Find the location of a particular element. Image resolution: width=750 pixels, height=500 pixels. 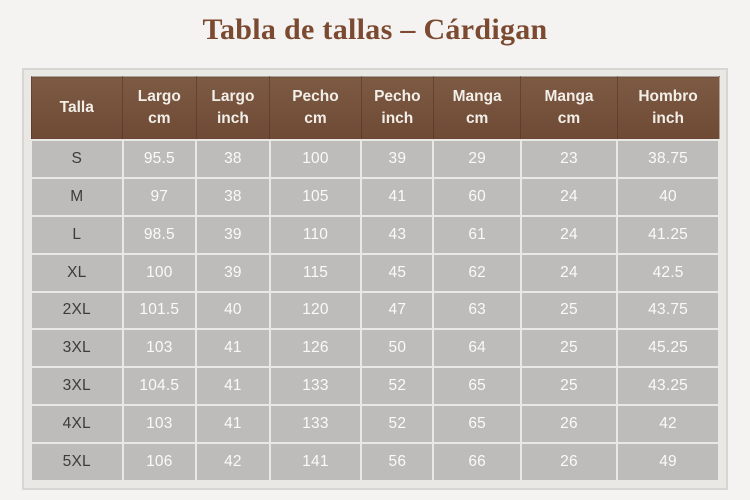

table-row: XL 100 39 115 45 62 24 42.5 is located at coordinates (375, 272).